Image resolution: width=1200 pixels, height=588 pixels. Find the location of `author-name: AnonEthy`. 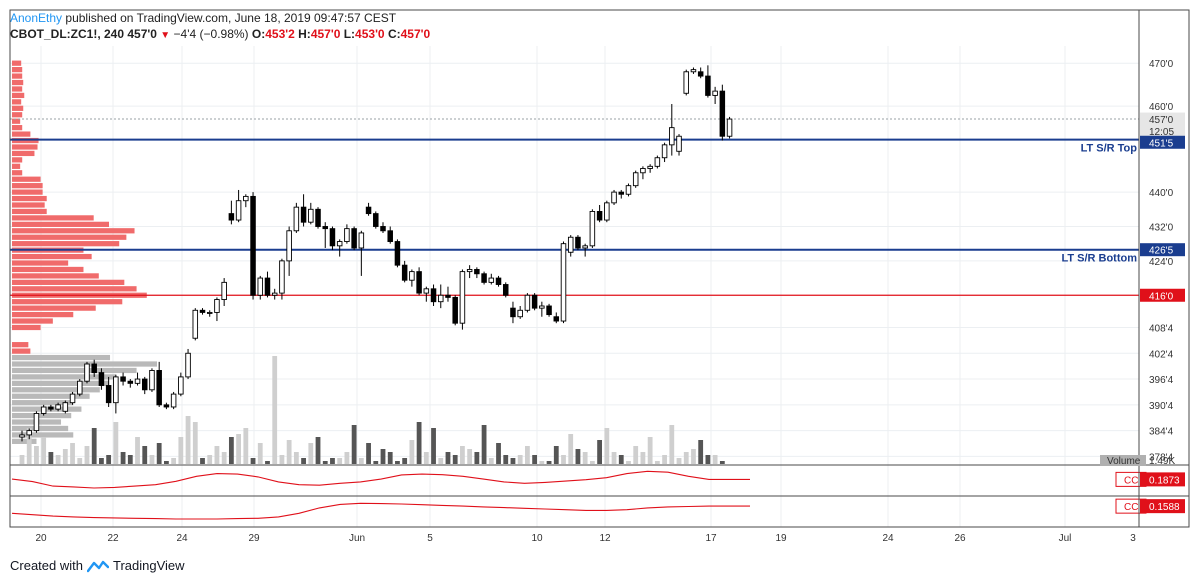

author-name: AnonEthy is located at coordinates (36, 18).